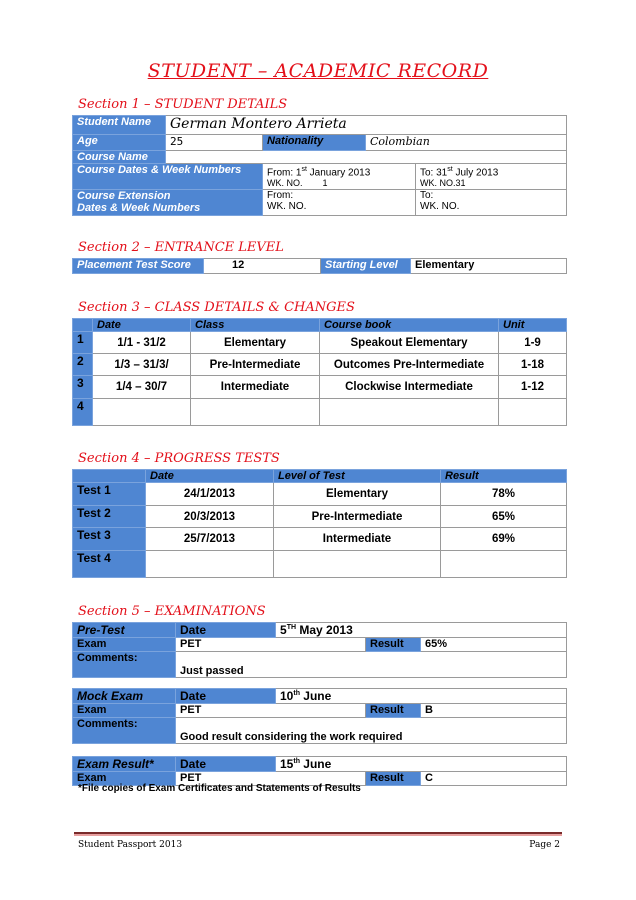  I want to click on text: To:, so click(427, 196).